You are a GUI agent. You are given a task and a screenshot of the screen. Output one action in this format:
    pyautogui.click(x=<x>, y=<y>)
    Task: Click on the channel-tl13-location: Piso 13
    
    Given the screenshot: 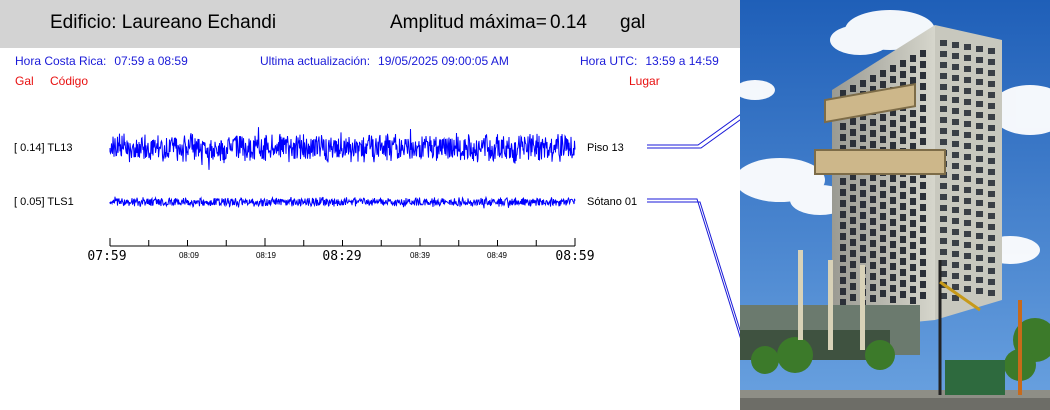 What is the action you would take?
    pyautogui.click(x=605, y=148)
    